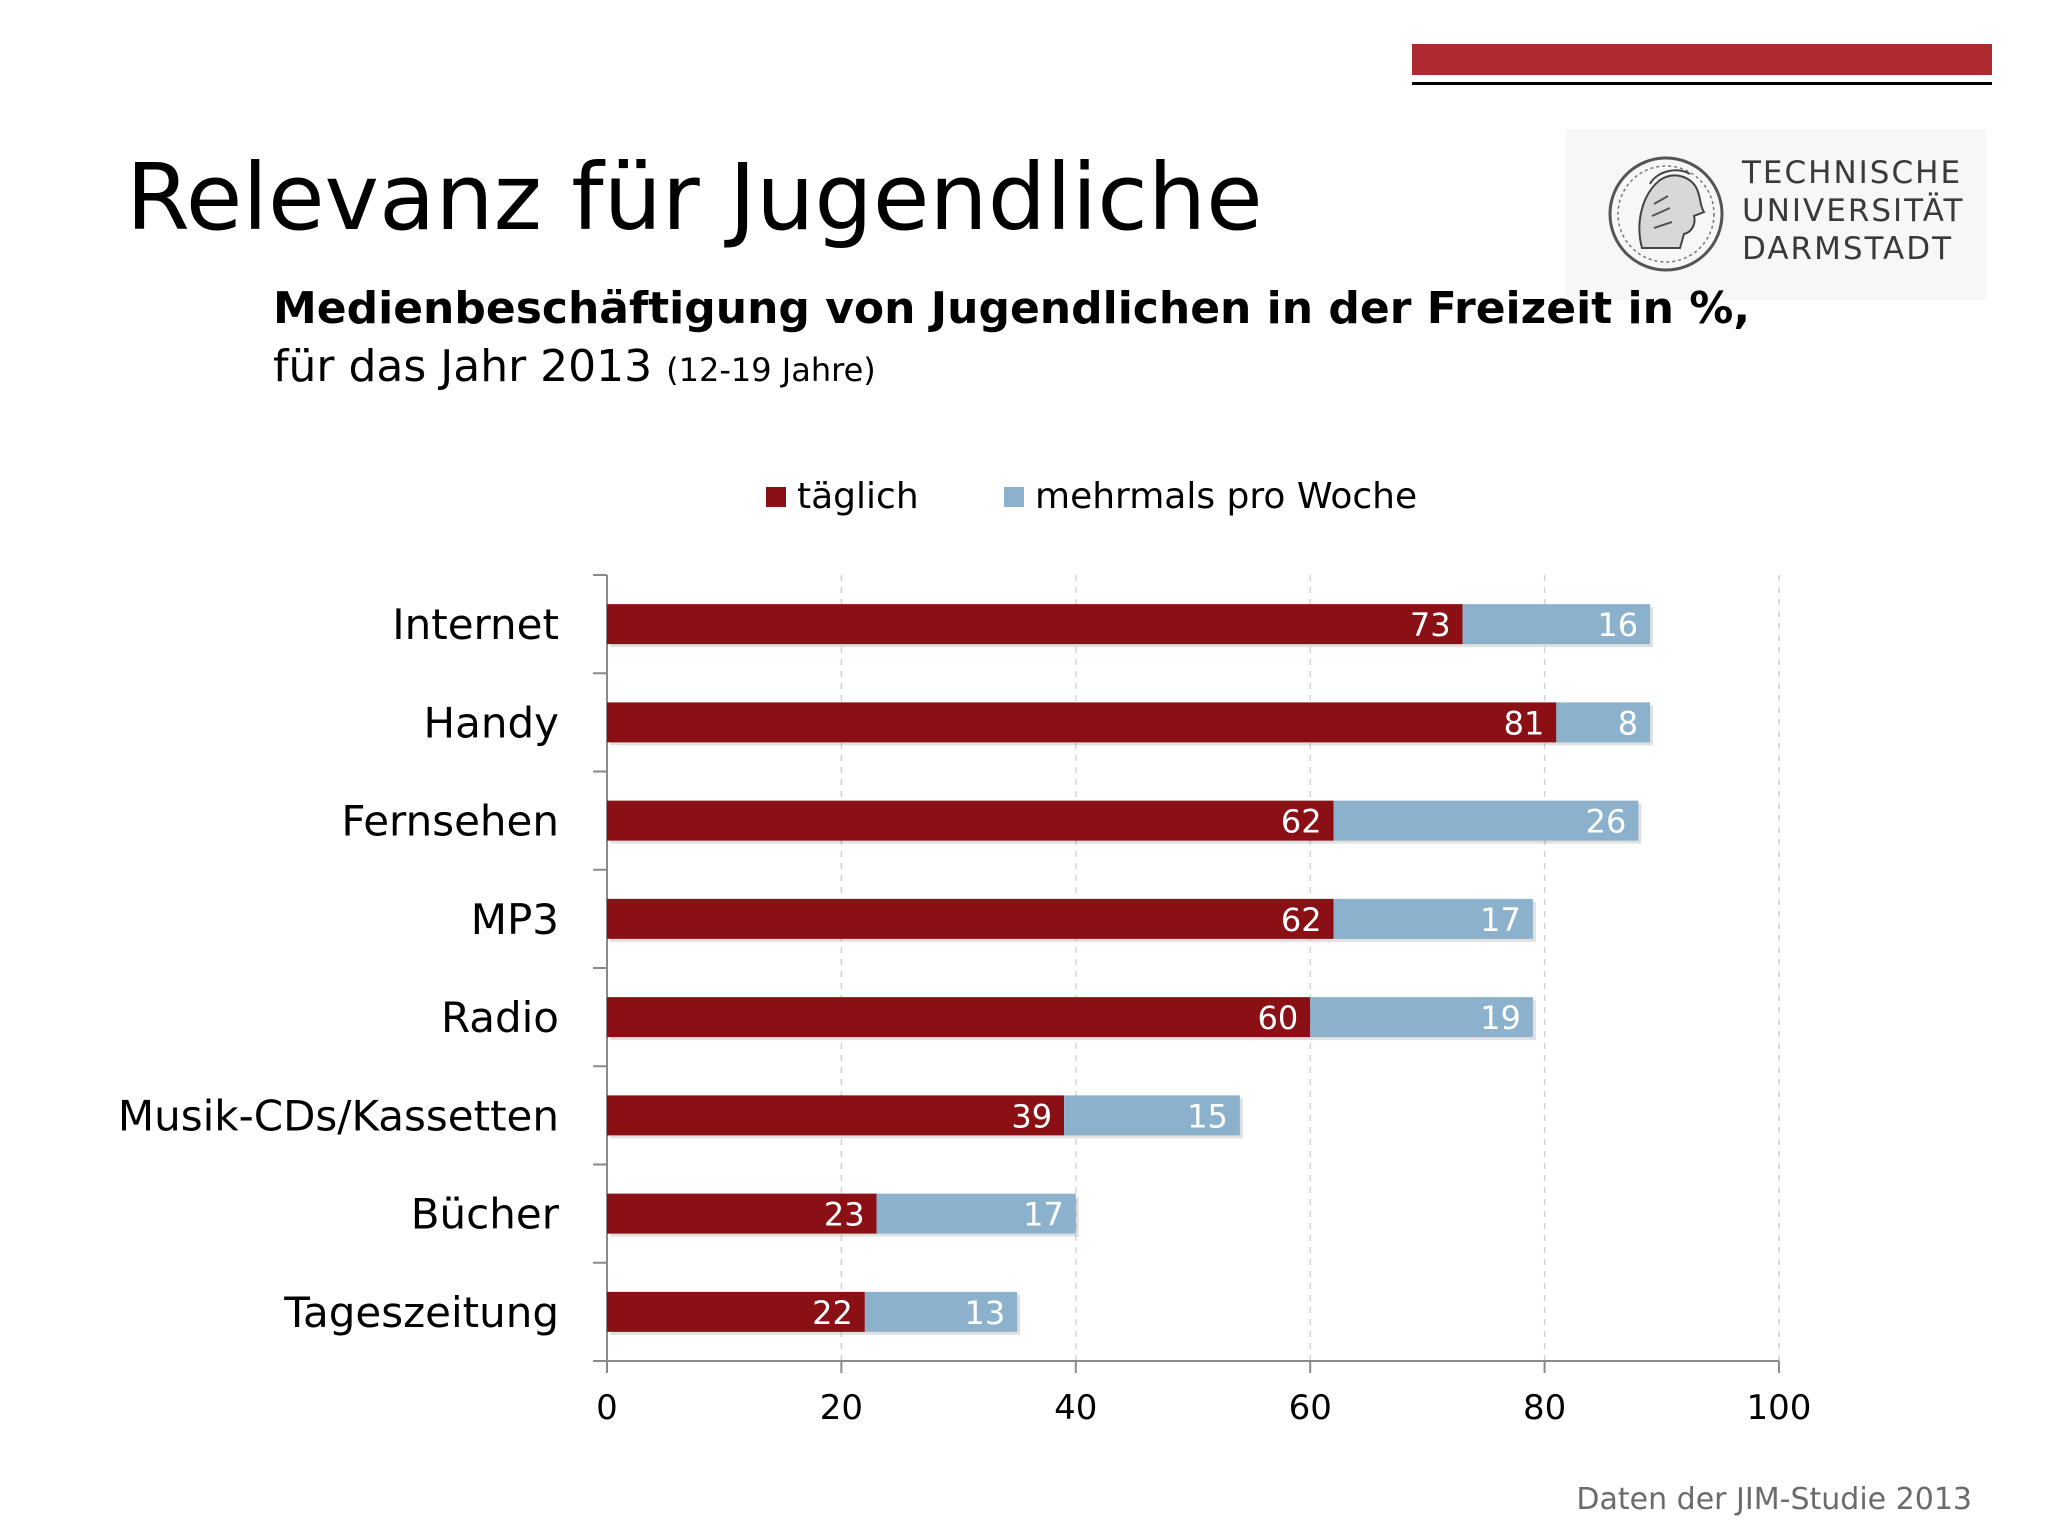 The image size is (2048, 1536). Describe the element at coordinates (1031, 1116) in the screenshot. I see `data-label: 39` at that location.